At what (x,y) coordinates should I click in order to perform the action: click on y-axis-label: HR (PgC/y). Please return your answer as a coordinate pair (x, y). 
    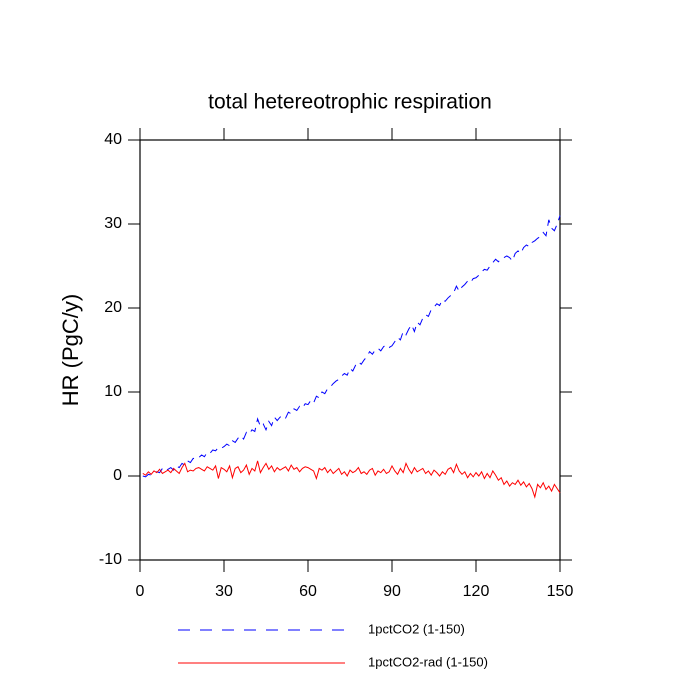
    Looking at the image, I should click on (70, 350).